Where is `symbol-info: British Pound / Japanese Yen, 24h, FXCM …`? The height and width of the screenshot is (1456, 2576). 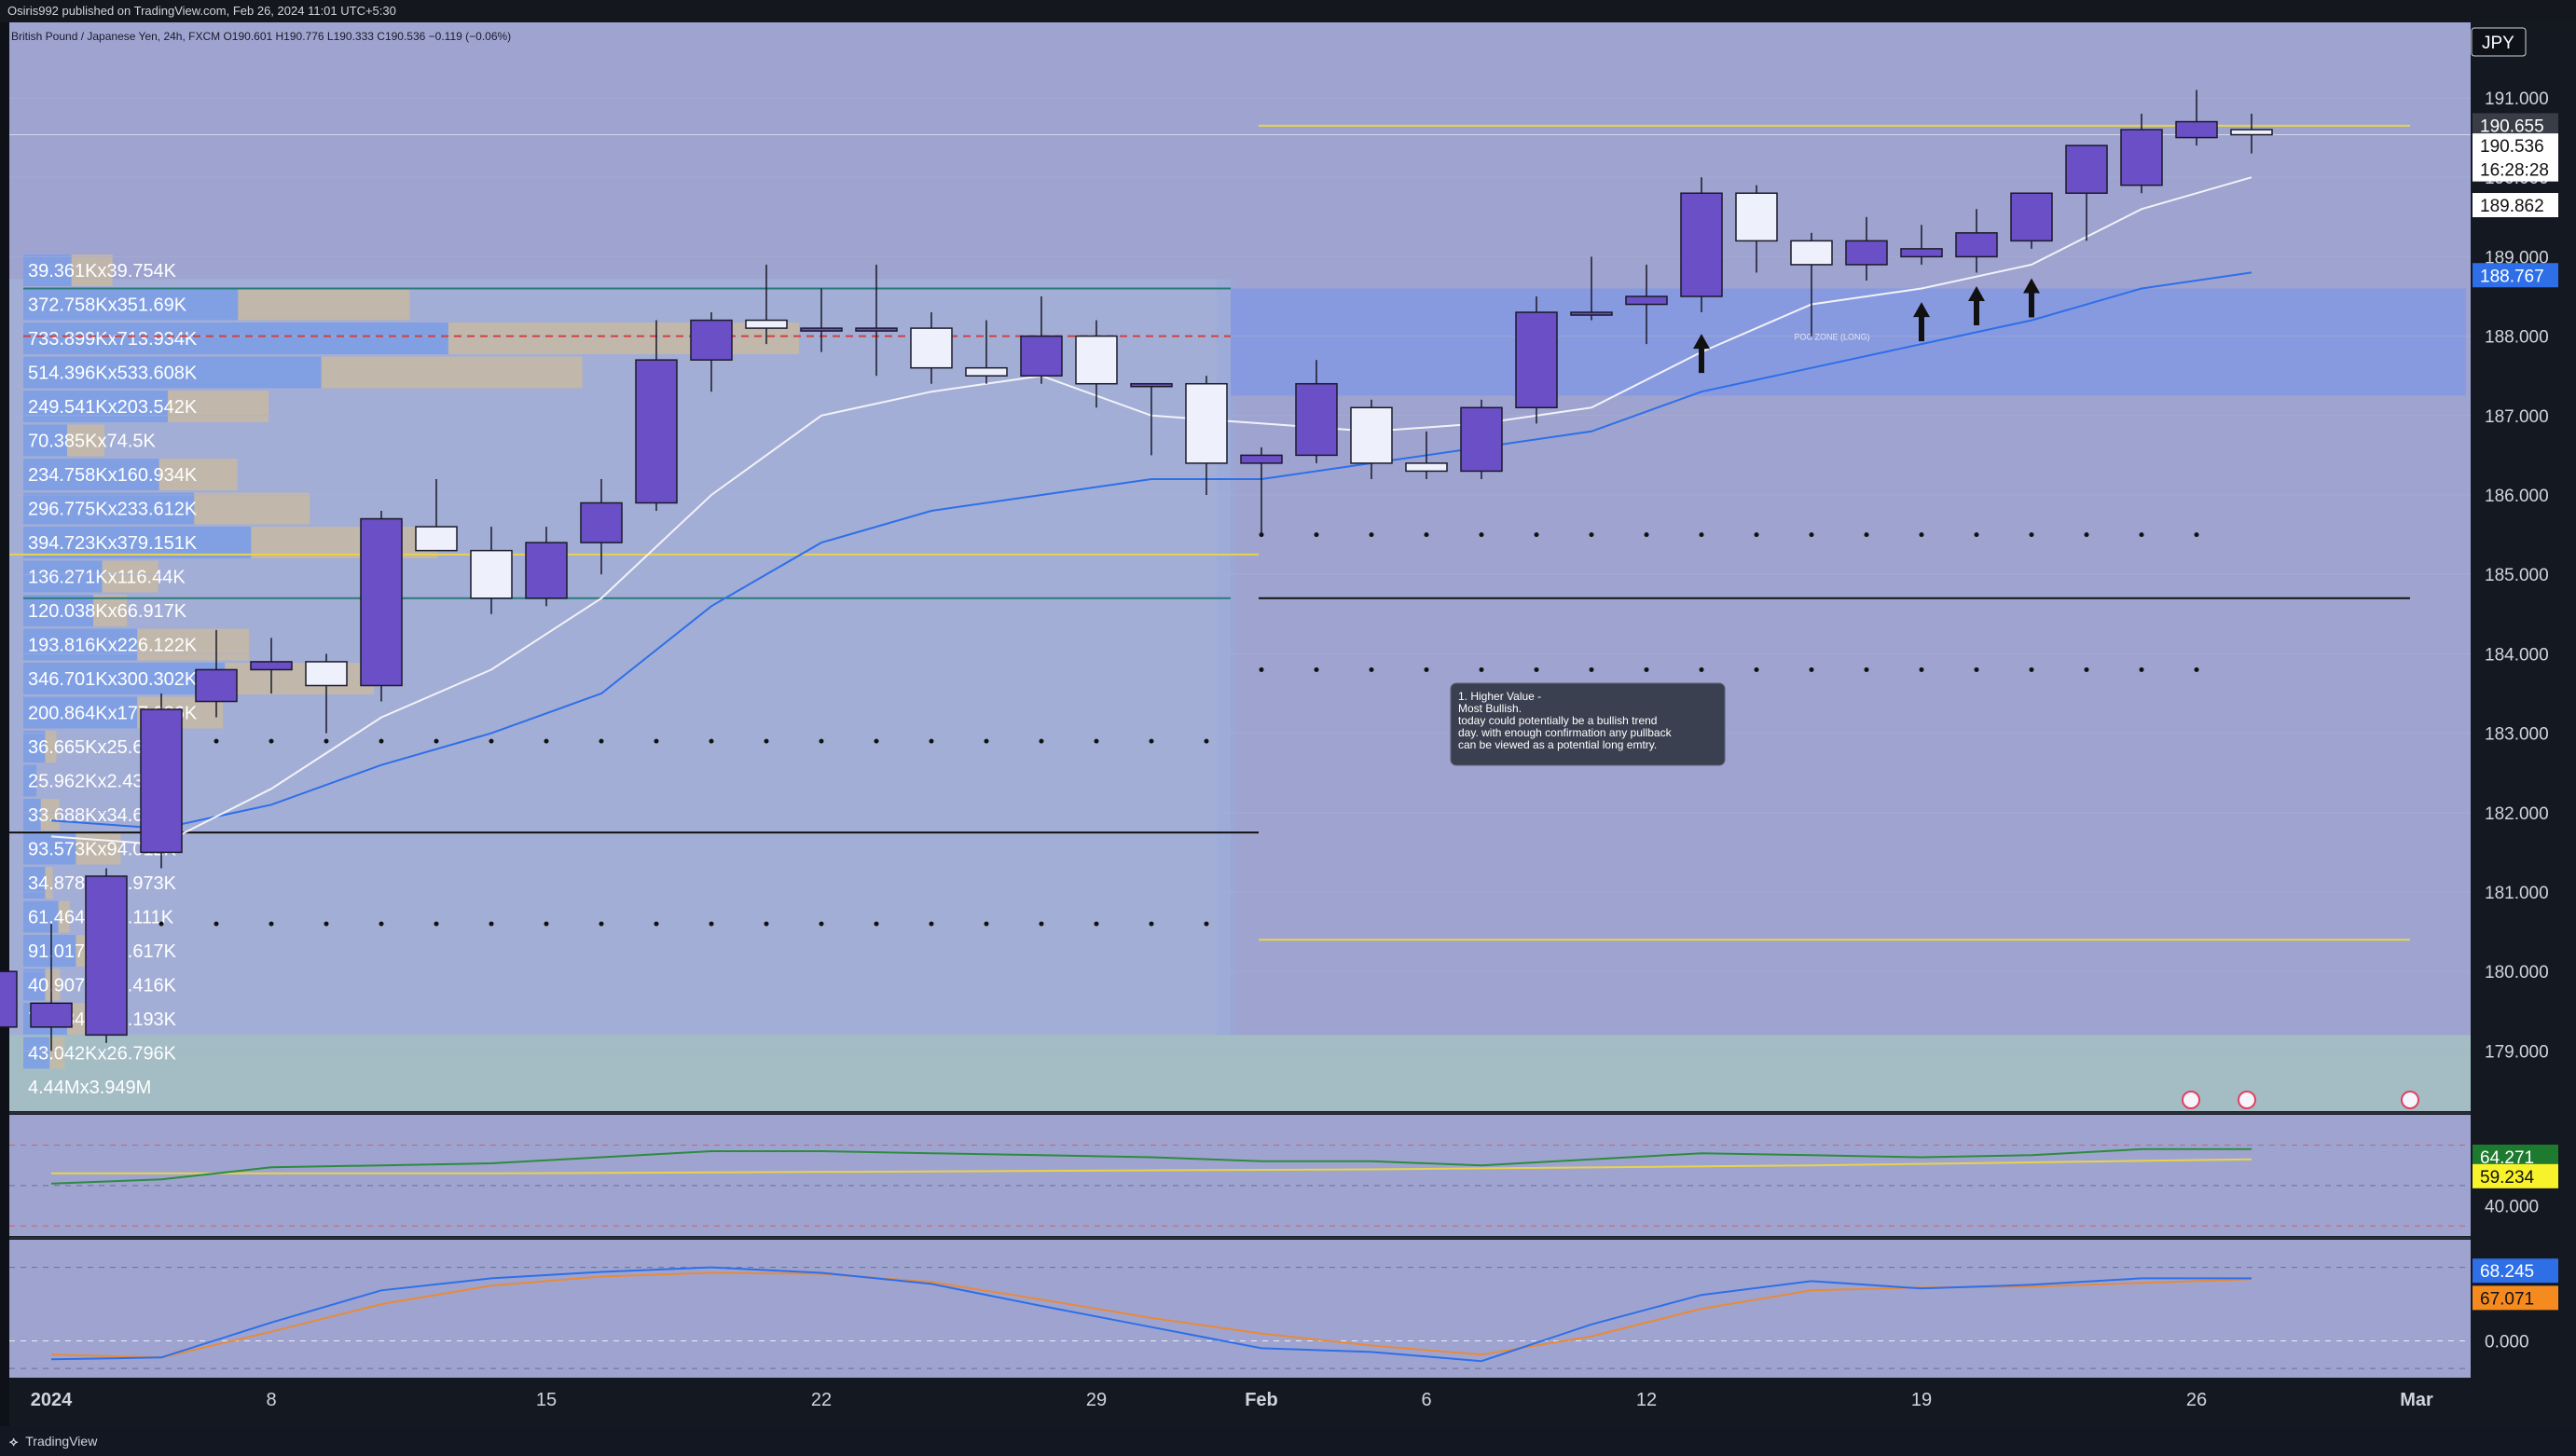 symbol-info: British Pound / Japanese Yen, 24h, FXCM … is located at coordinates (261, 36).